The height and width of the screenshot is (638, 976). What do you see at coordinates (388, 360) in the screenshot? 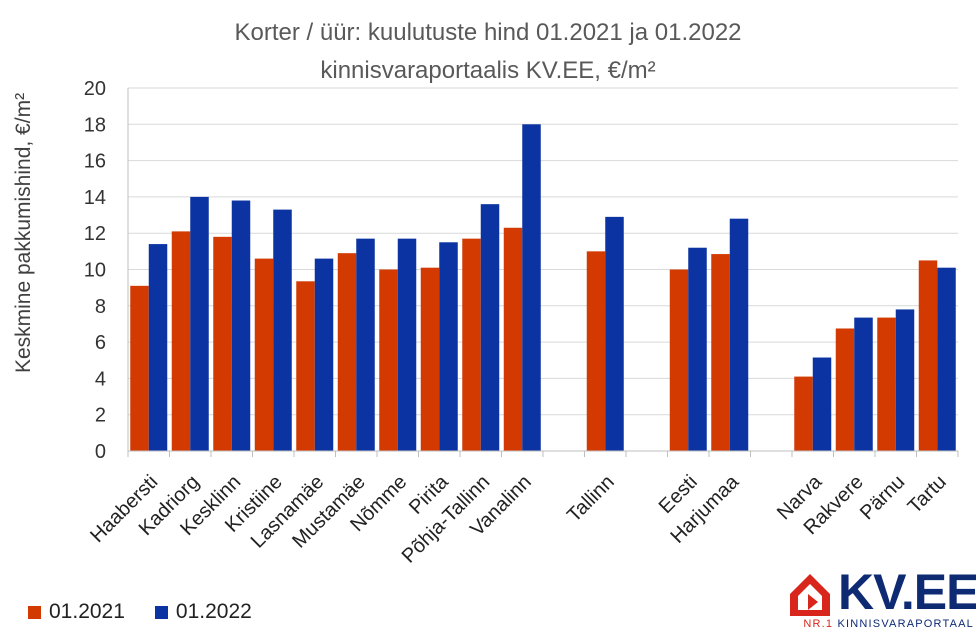
I see `bar-01.2021-6` at bounding box center [388, 360].